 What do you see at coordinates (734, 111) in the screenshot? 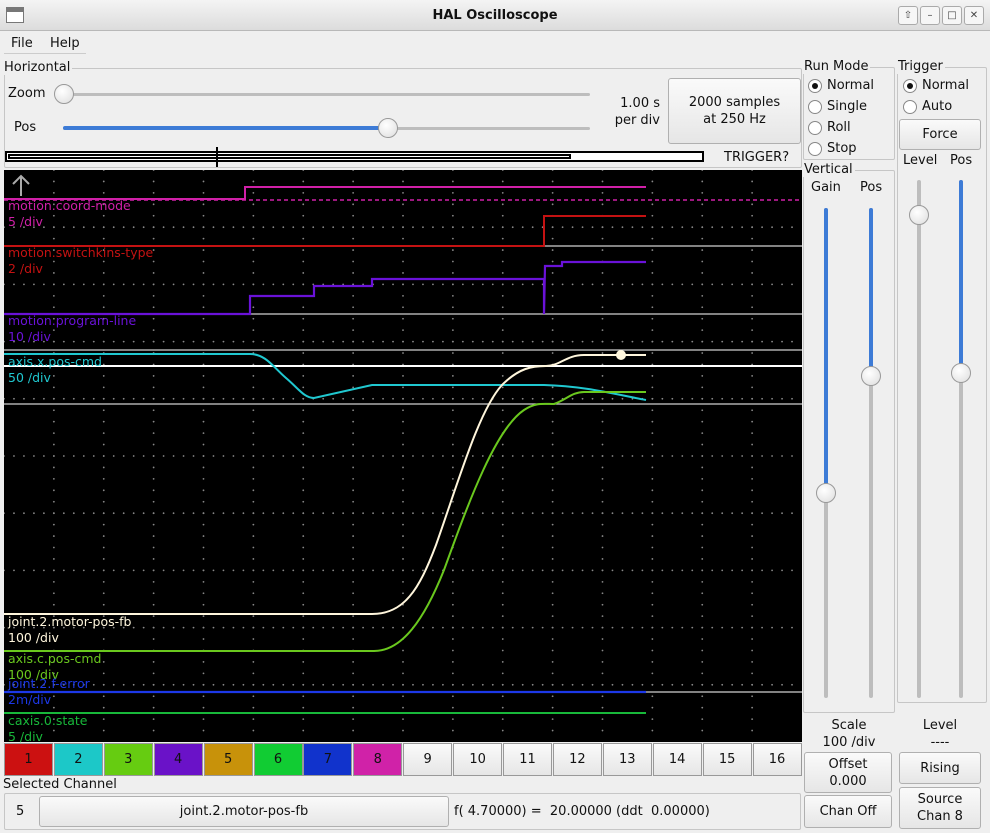
I see `samples-button: 2000 samples at 250 Hz` at bounding box center [734, 111].